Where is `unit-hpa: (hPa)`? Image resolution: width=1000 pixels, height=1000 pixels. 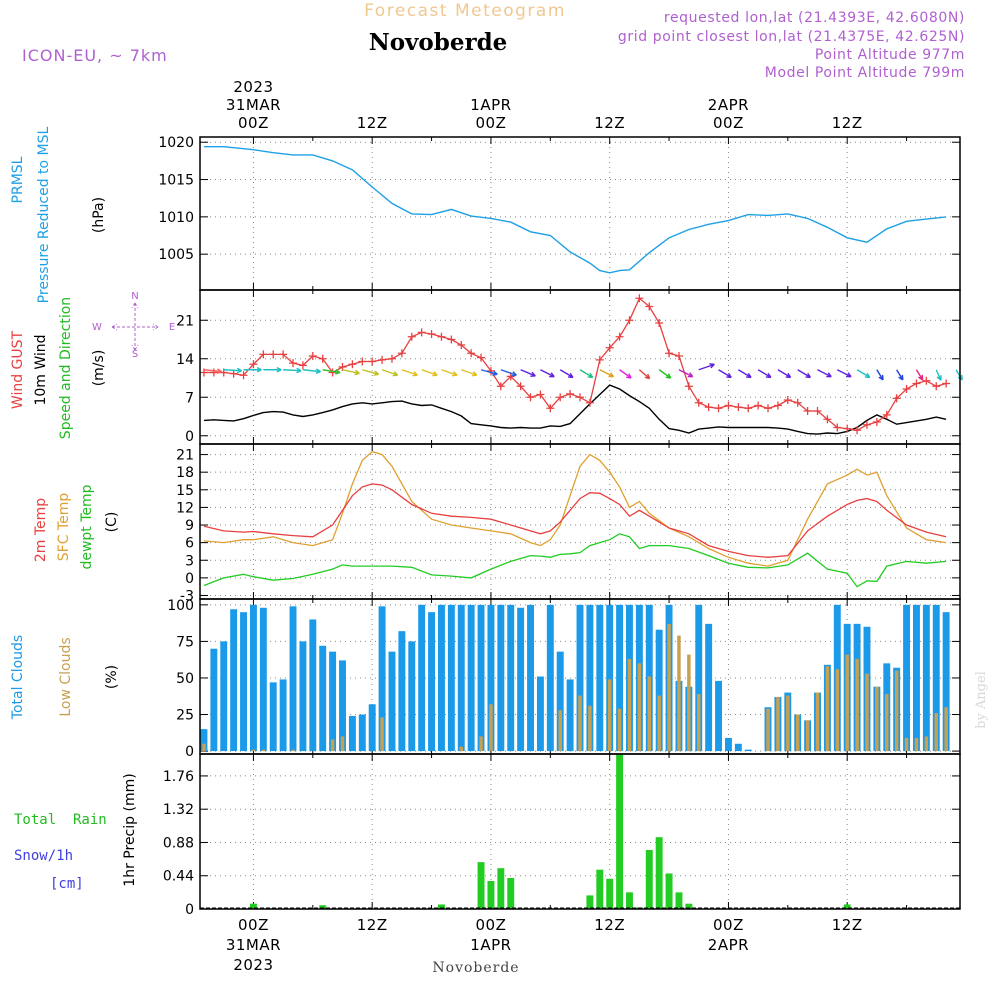
unit-hpa: (hPa) is located at coordinates (99, 215).